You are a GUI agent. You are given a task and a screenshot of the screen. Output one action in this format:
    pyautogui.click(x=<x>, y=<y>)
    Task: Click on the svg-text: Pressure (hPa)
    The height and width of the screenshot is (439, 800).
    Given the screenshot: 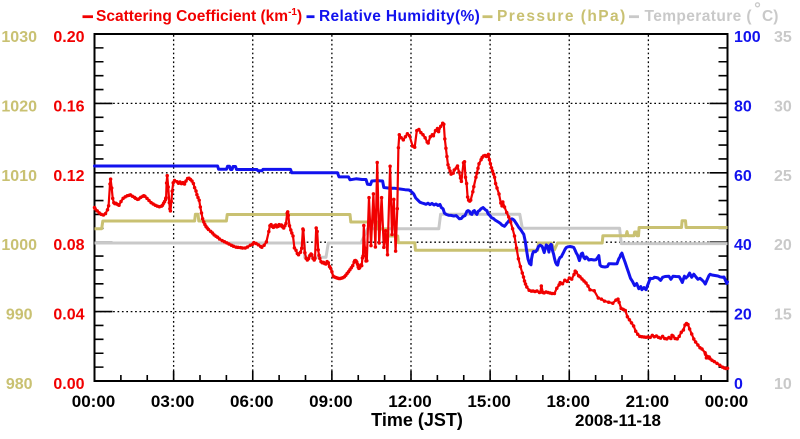 What is the action you would take?
    pyautogui.click(x=562, y=16)
    